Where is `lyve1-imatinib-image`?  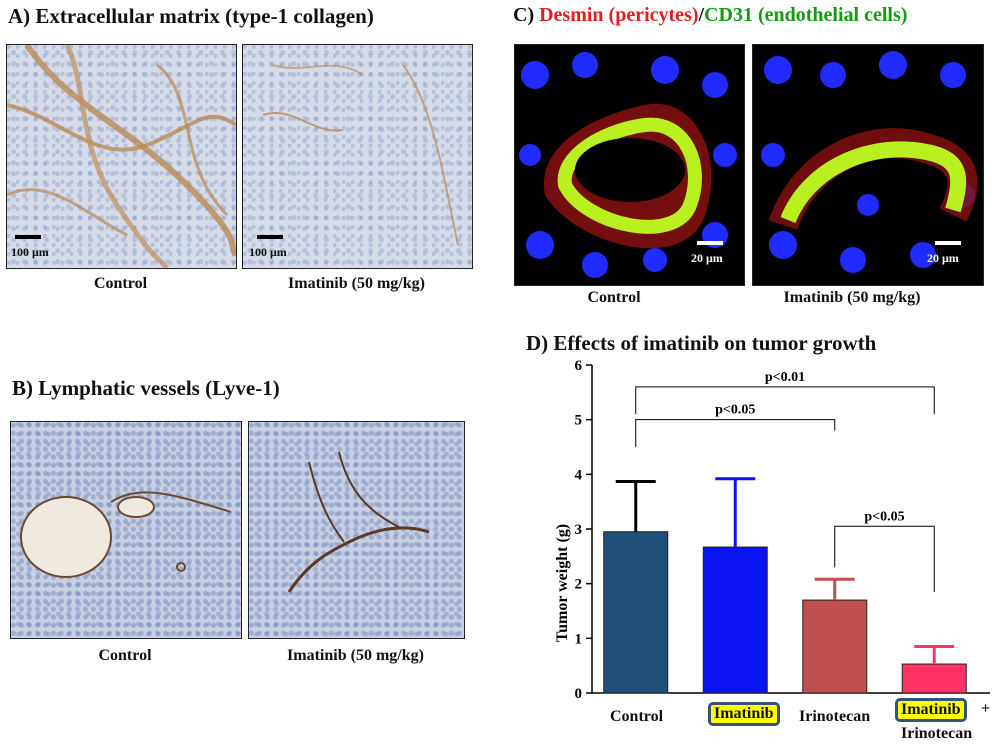 lyve1-imatinib-image is located at coordinates (356, 530).